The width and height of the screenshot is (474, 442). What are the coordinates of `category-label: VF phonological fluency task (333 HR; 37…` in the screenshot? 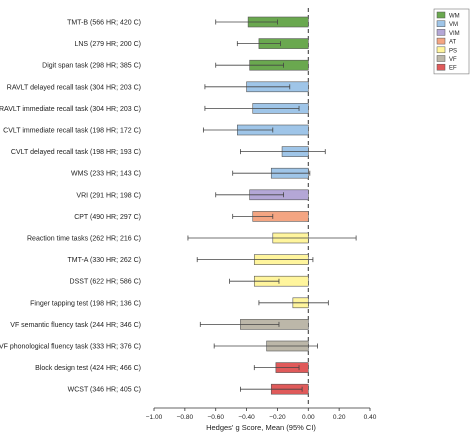 It's located at (70, 347).